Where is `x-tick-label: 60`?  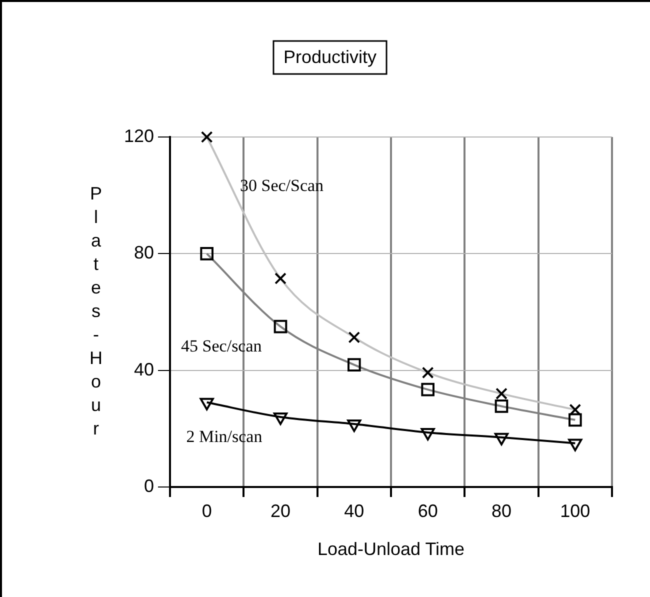 x-tick-label: 60 is located at coordinates (428, 510).